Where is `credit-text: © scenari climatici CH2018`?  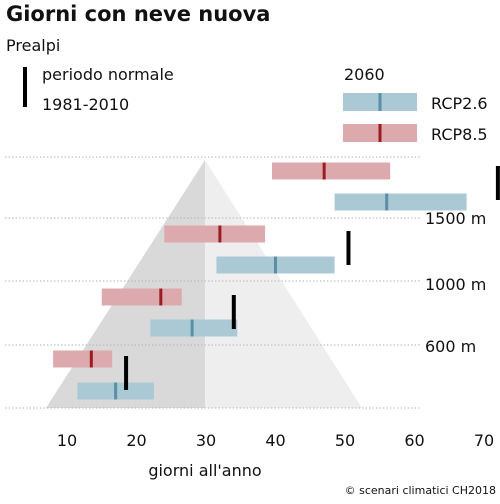 credit-text: © scenari climatici CH2018 is located at coordinates (420, 490).